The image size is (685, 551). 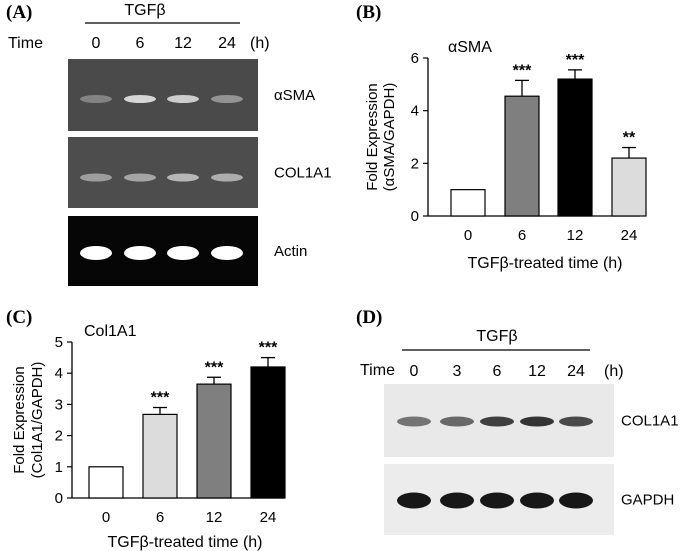 What do you see at coordinates (369, 317) in the screenshot?
I see `panel-d-label: (D)` at bounding box center [369, 317].